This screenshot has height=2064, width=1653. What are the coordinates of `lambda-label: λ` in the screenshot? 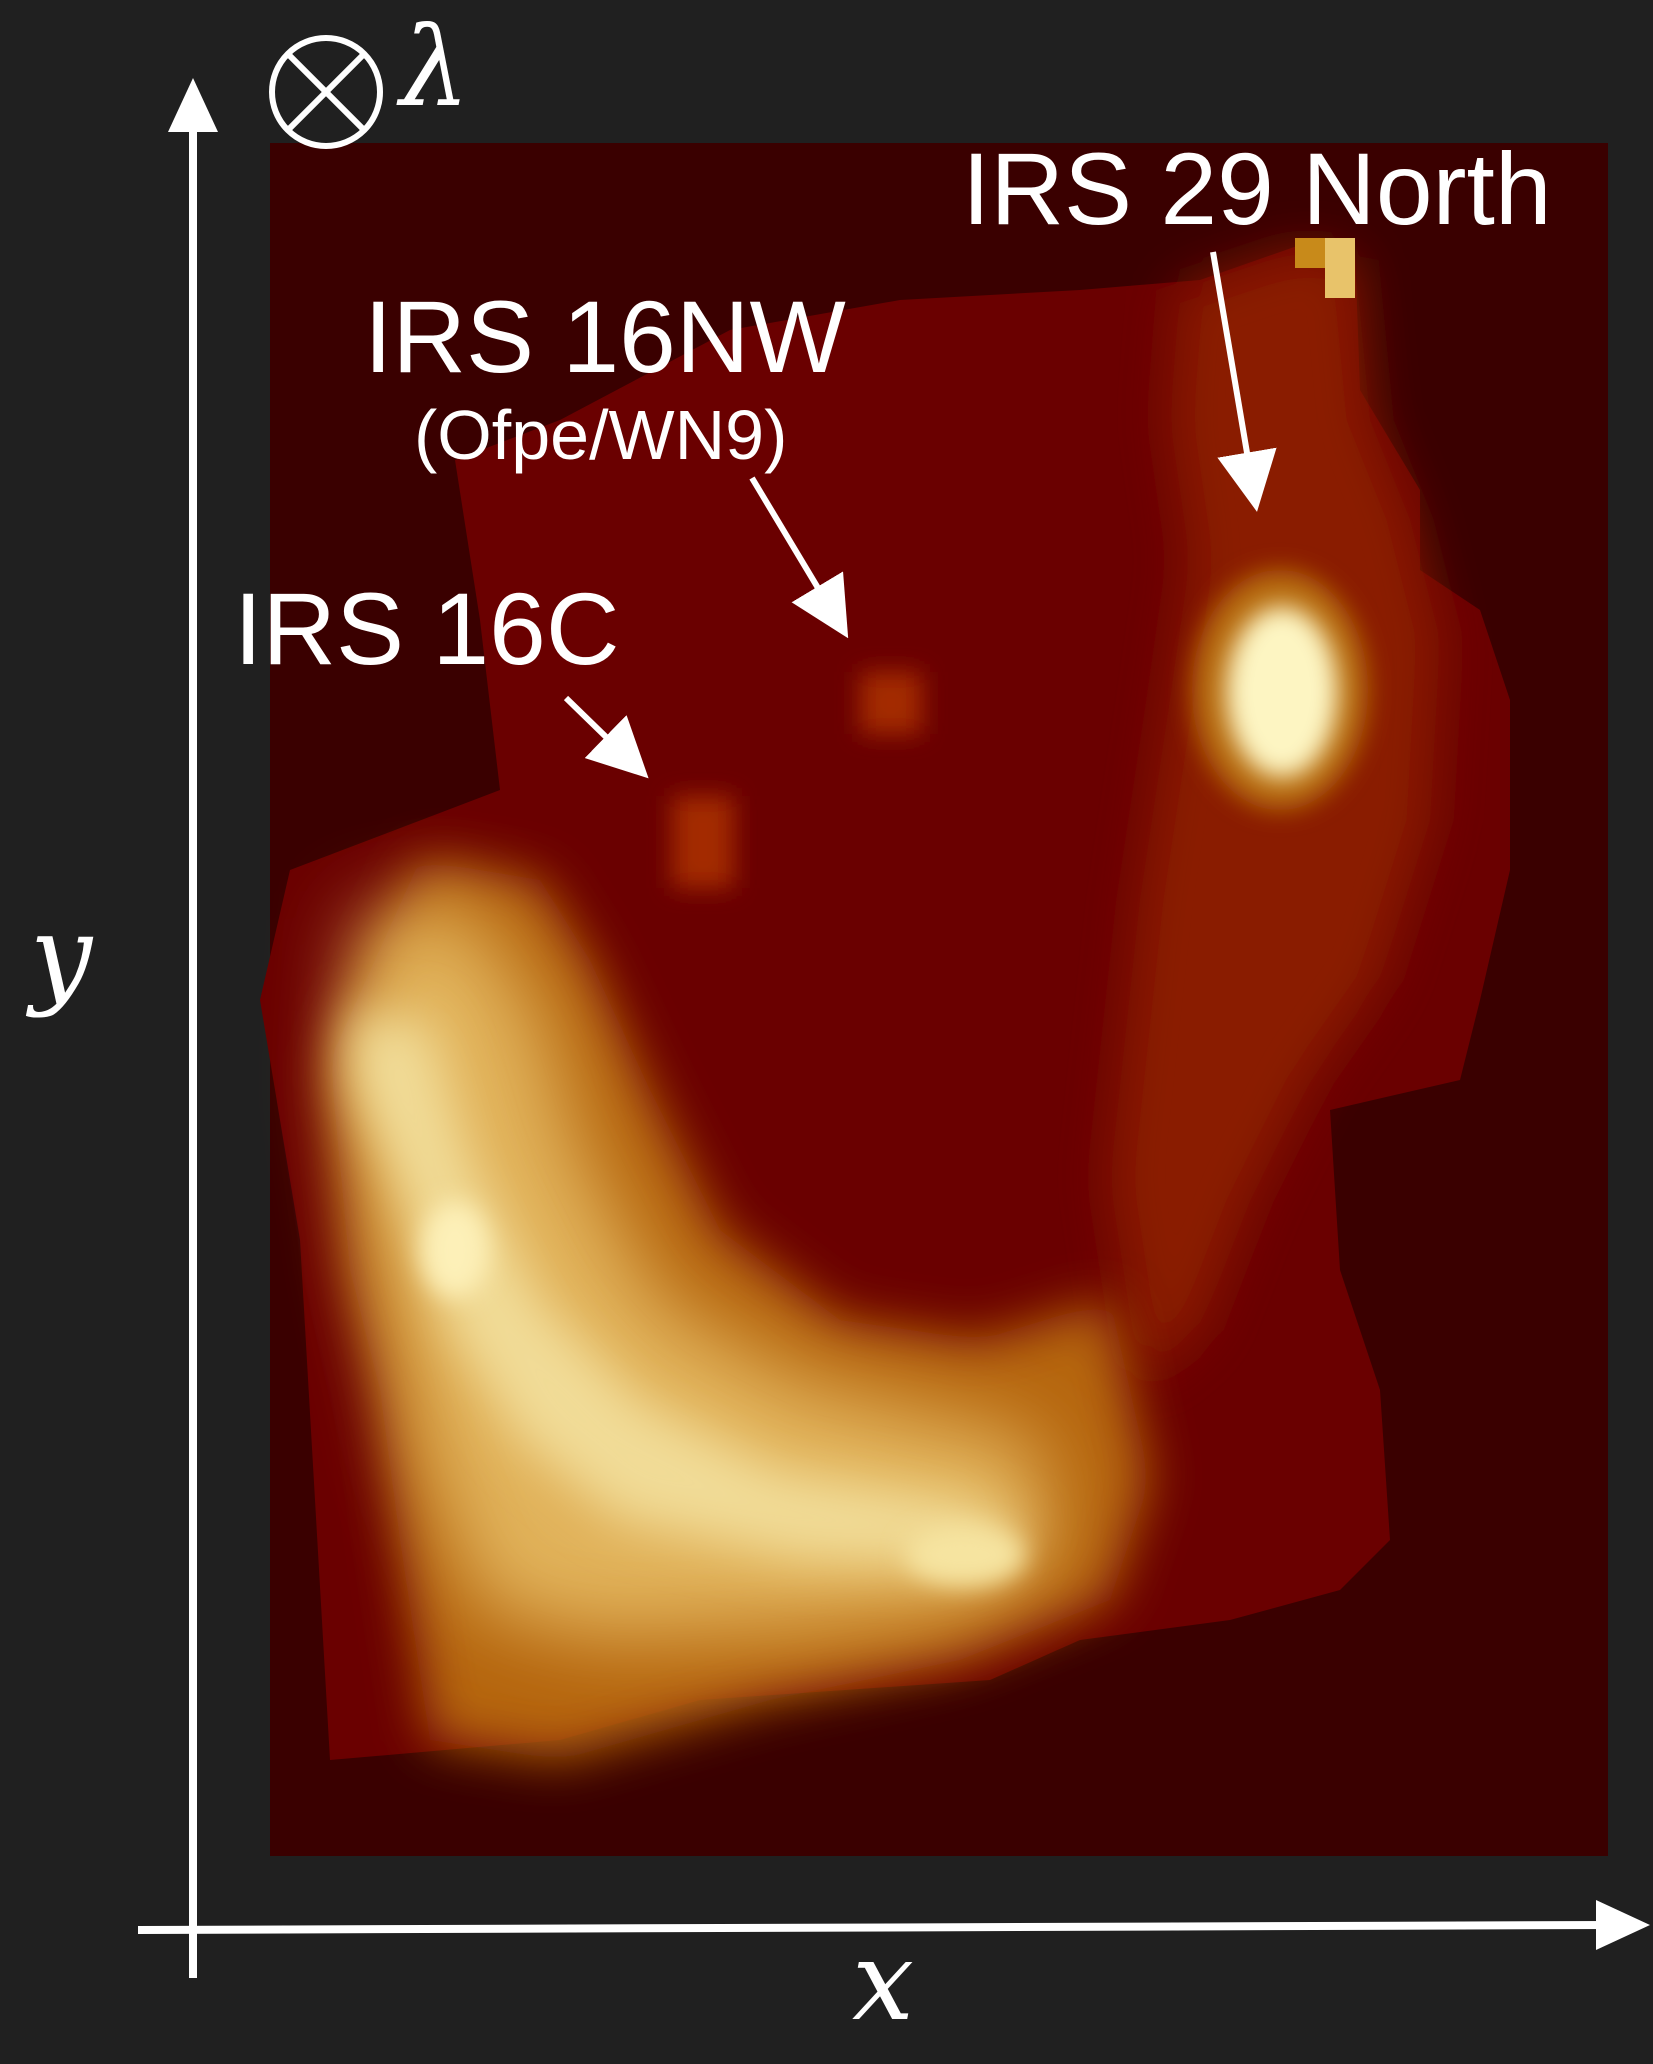 It's located at (435, 67).